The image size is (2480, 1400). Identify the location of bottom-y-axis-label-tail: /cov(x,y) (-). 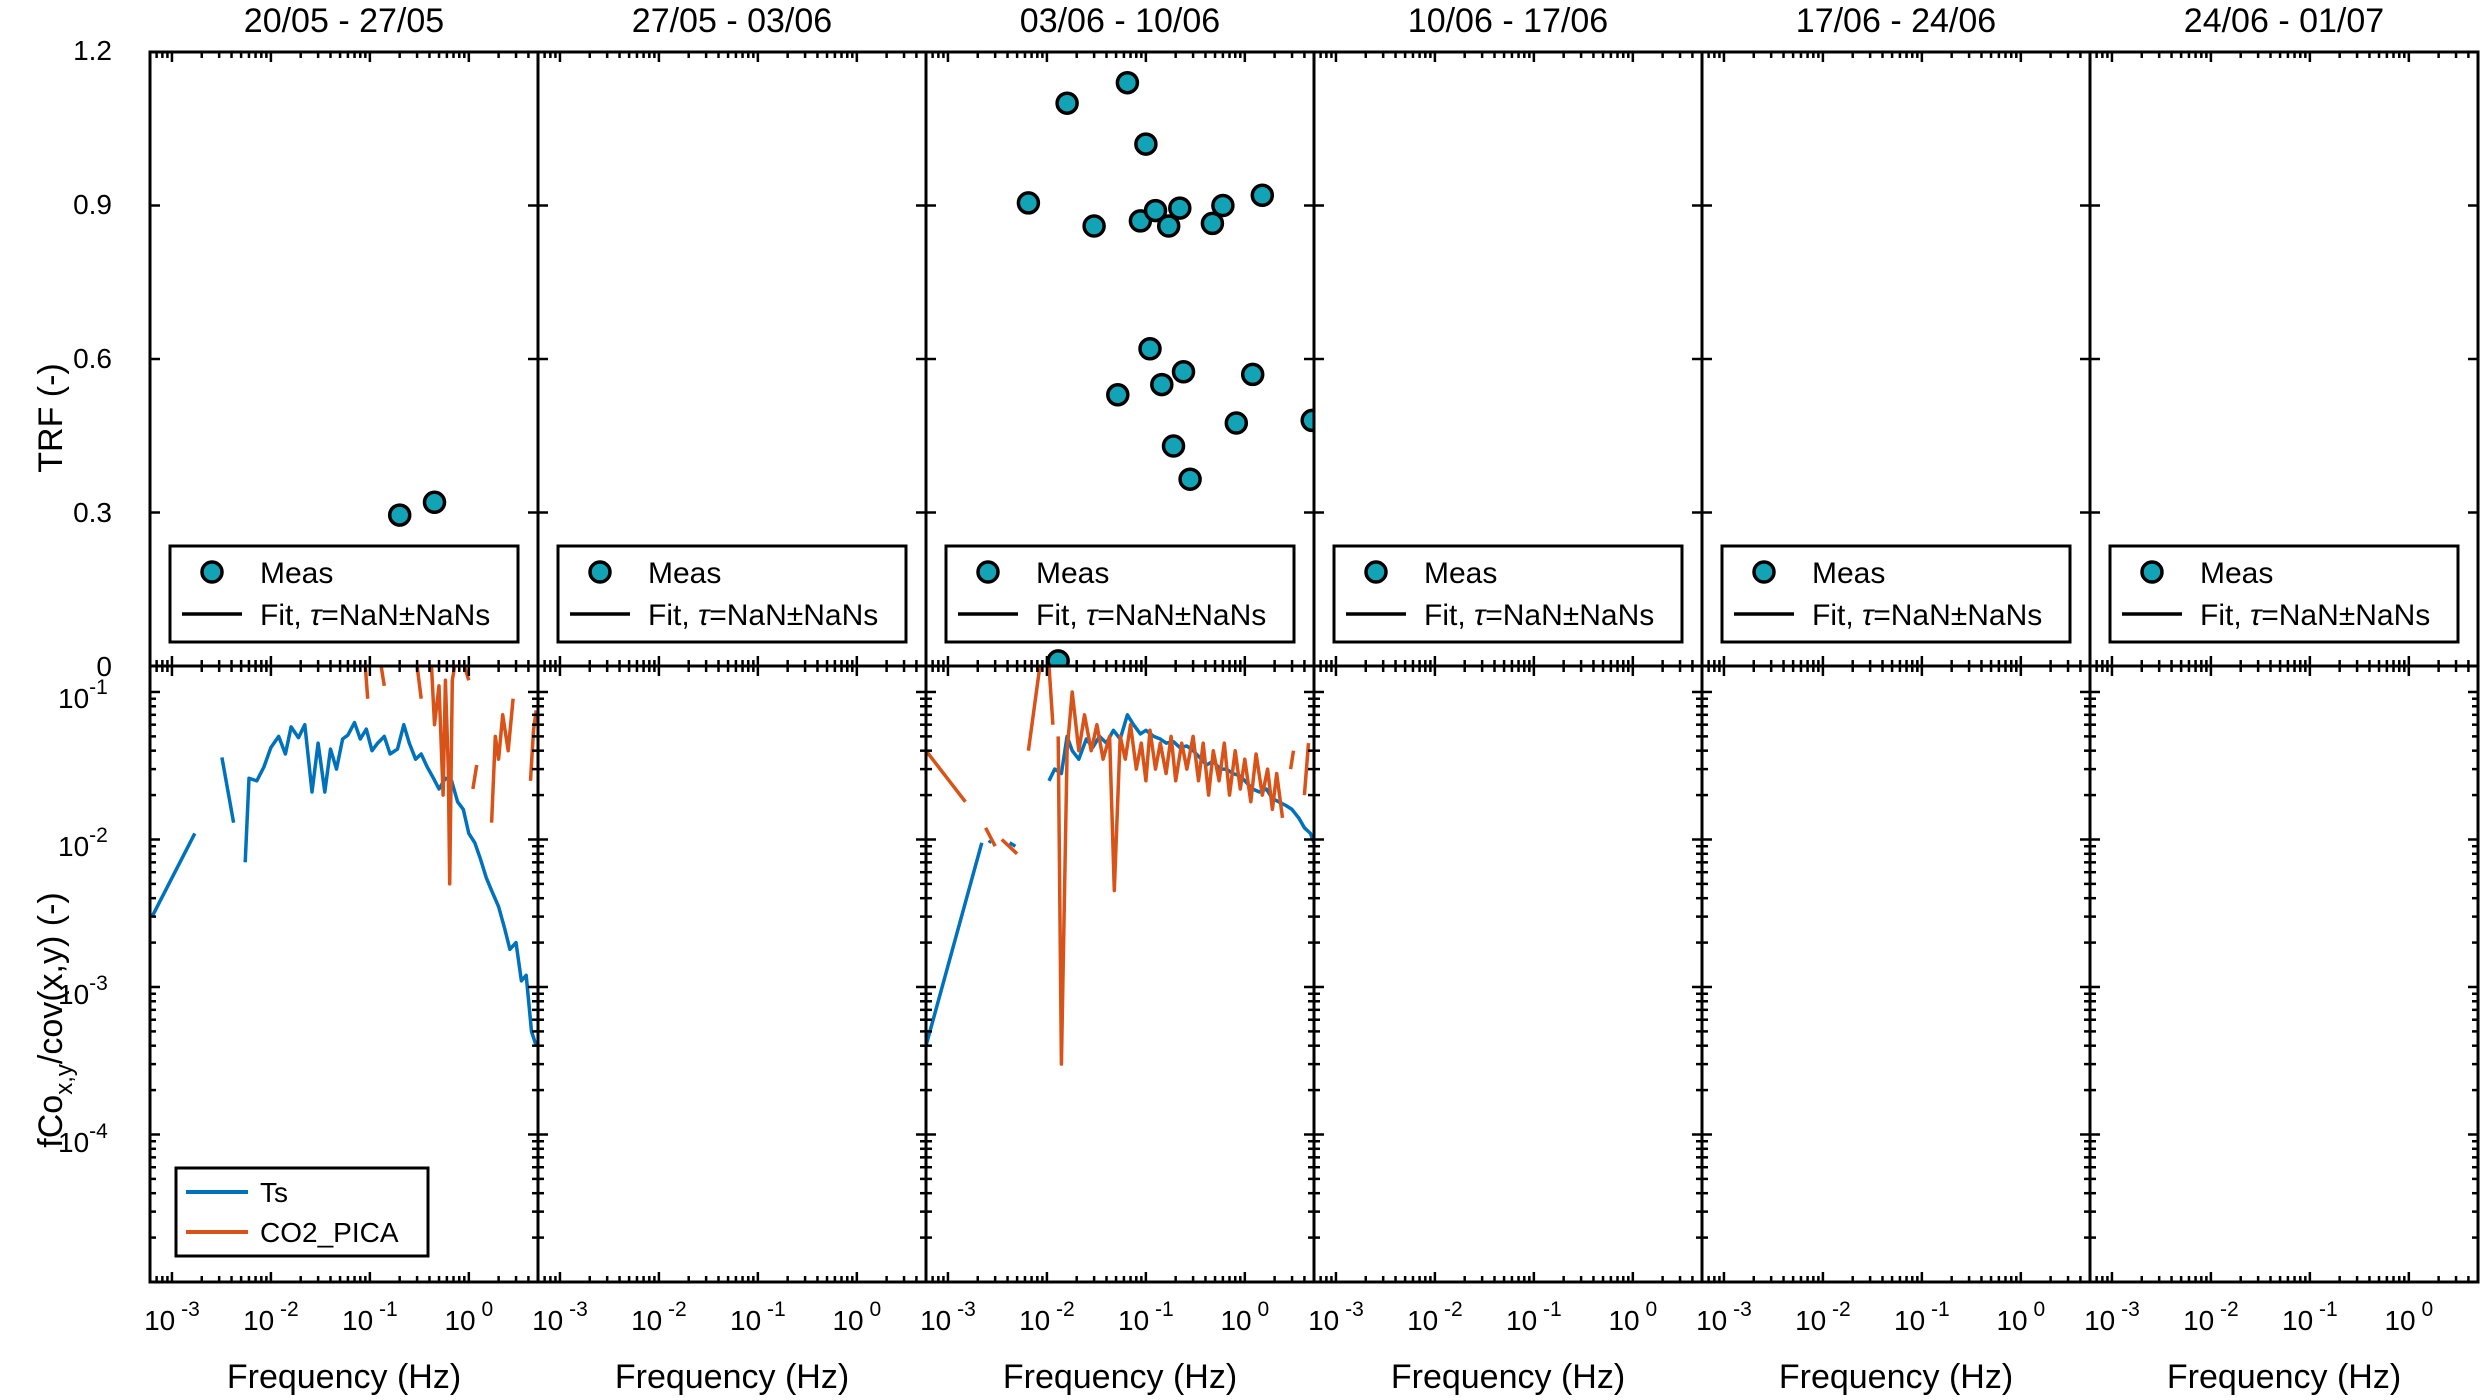
(51, 978).